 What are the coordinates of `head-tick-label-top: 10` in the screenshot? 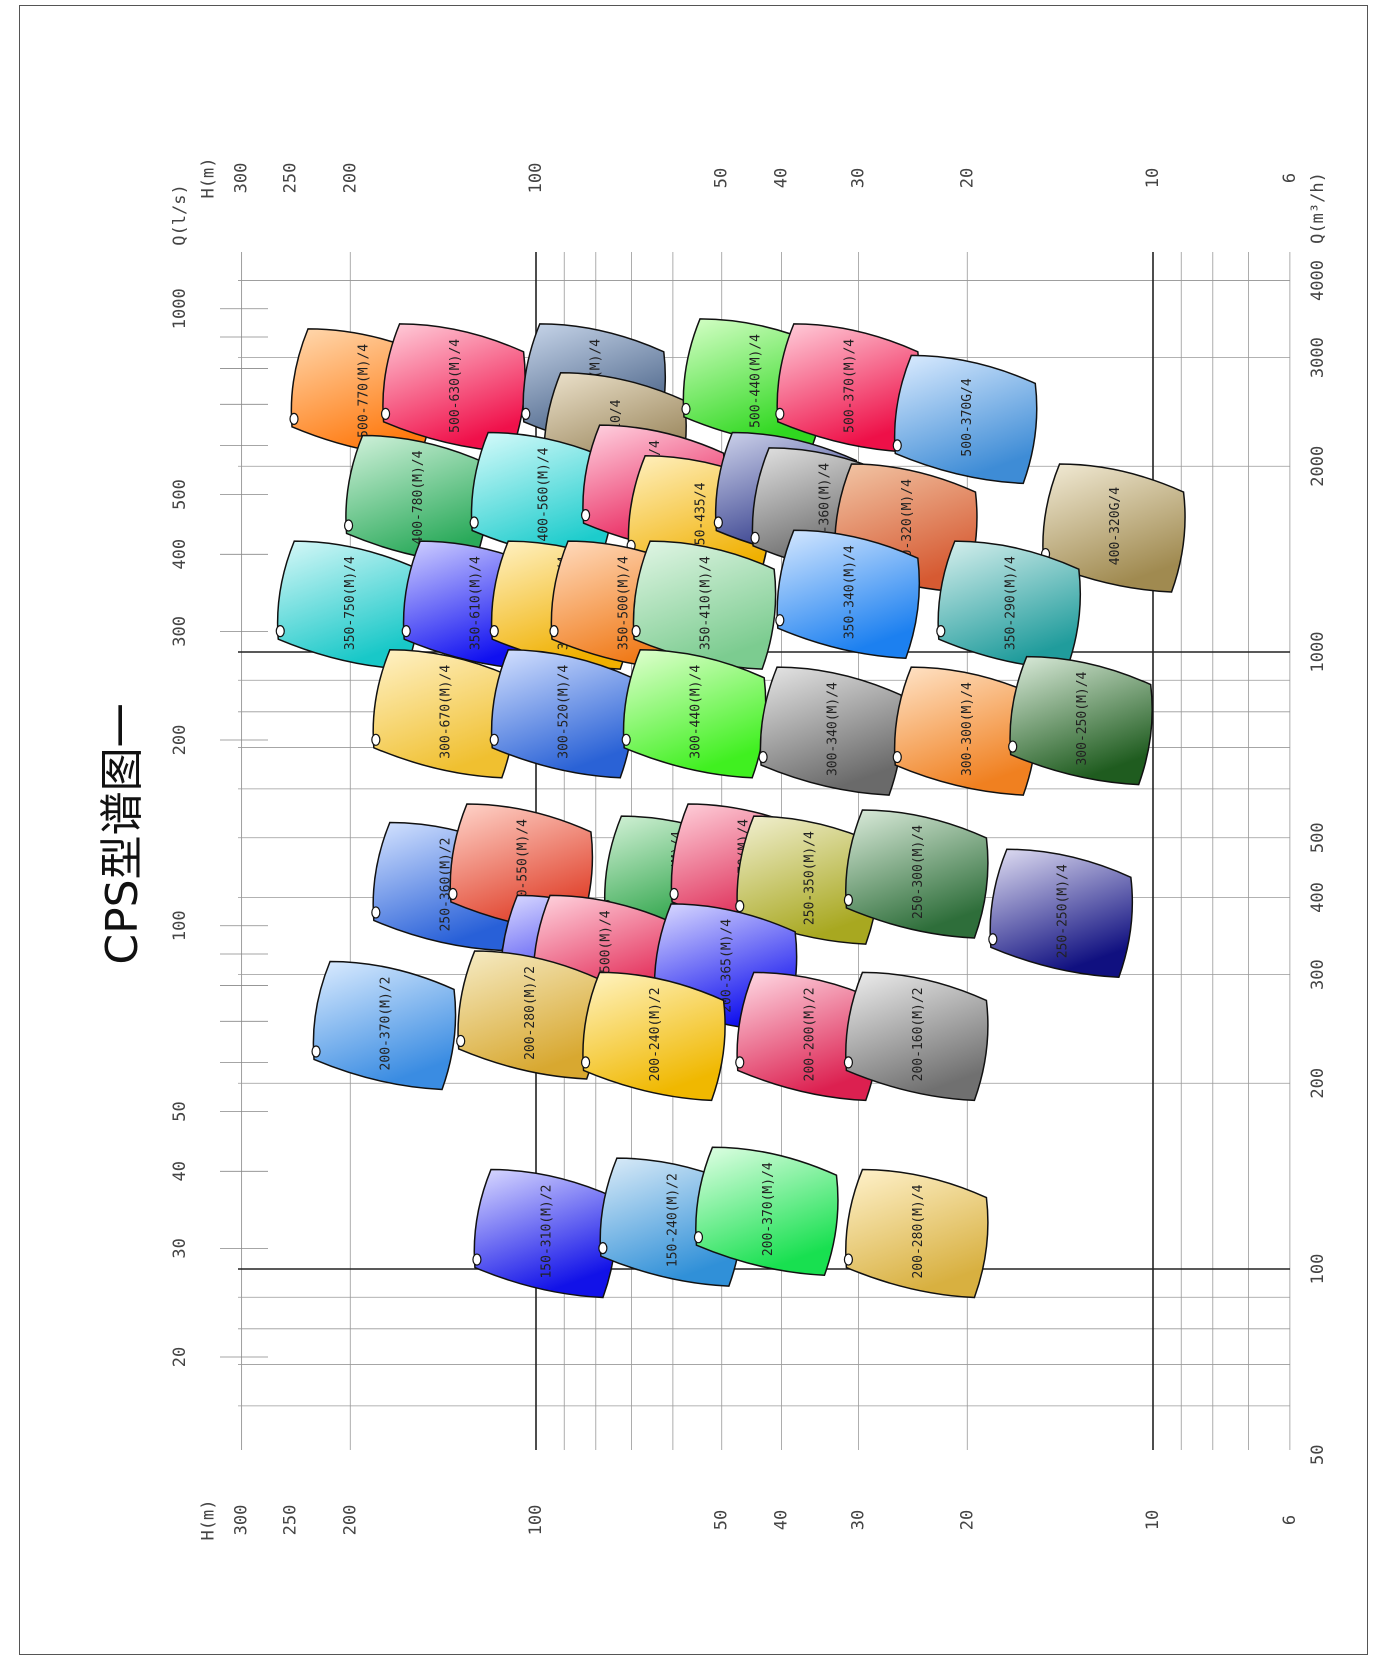 It's located at (1153, 178).